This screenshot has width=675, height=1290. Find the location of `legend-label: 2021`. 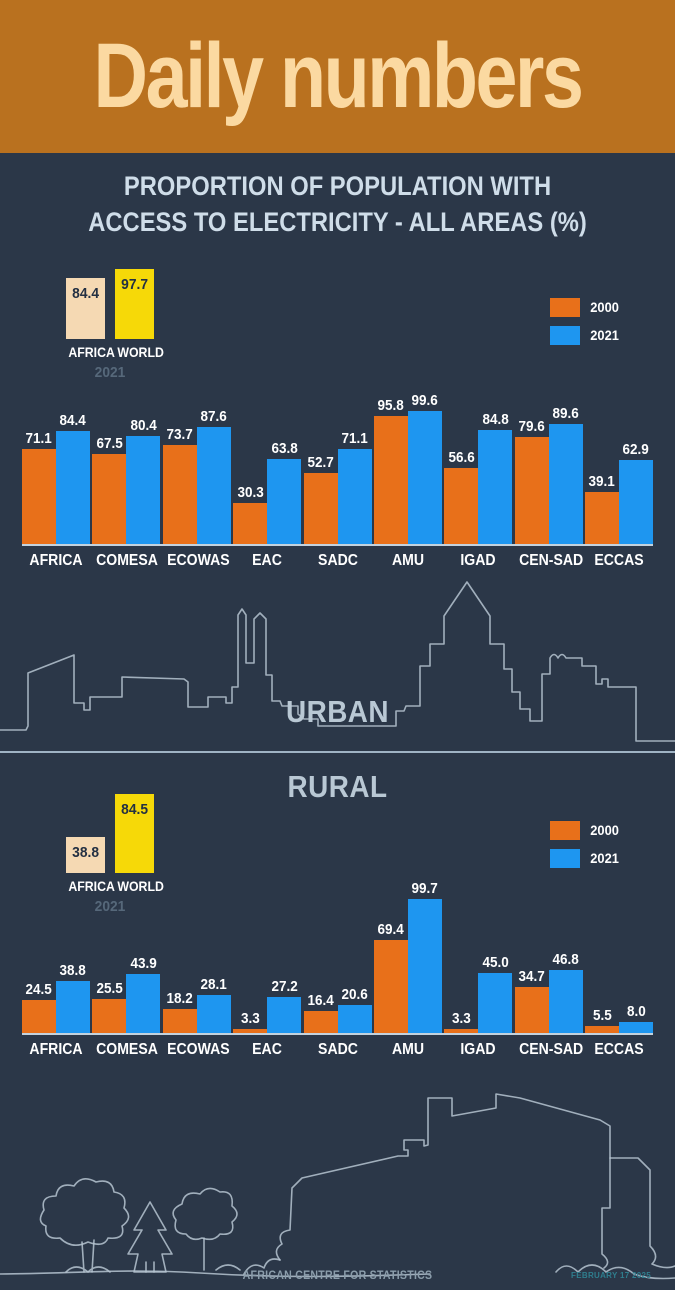

legend-label: 2021 is located at coordinates (604, 858).